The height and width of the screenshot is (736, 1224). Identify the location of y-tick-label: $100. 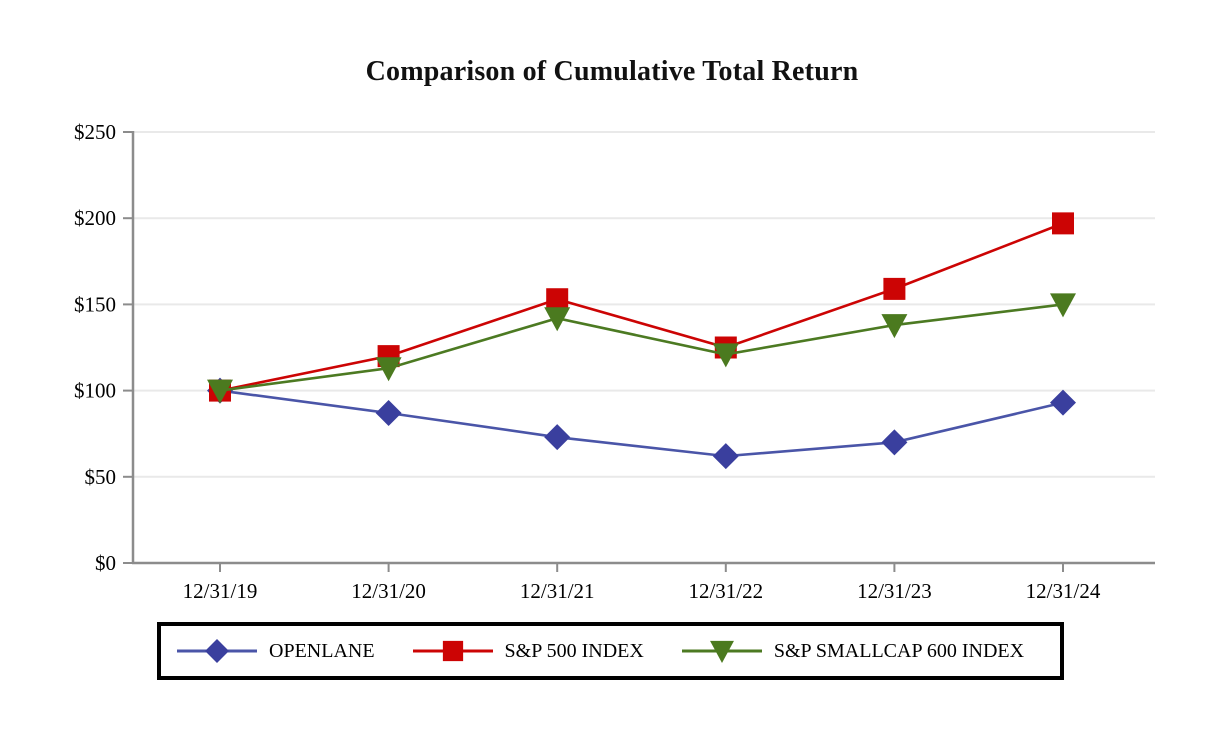
(95, 391).